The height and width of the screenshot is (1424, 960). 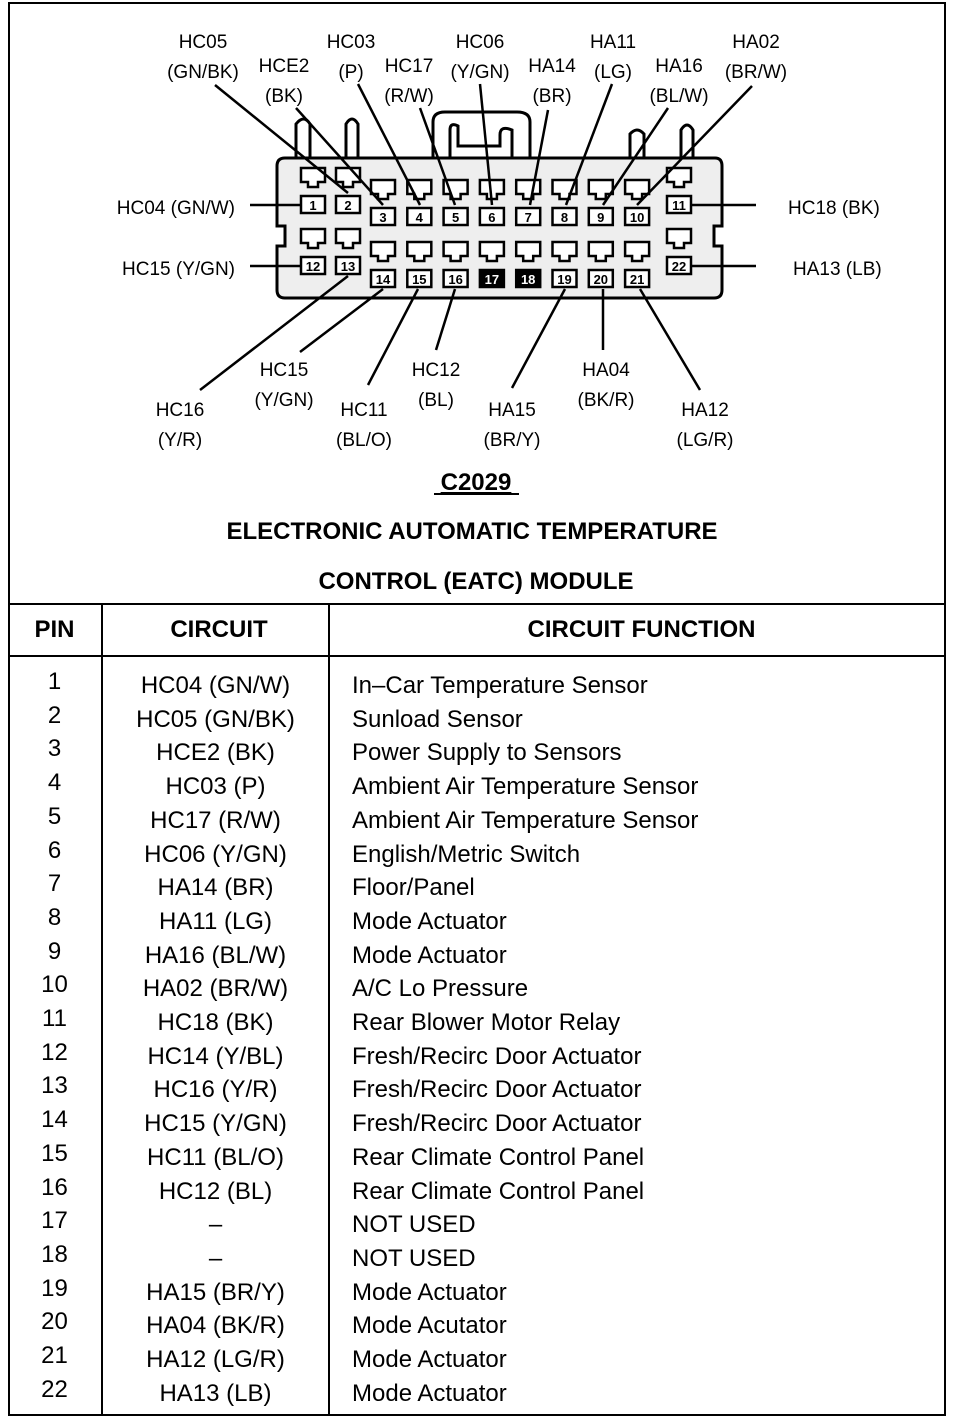 I want to click on table-row: 4 HC03 (P) Ambient Air Temperature Sensor, so click(x=477, y=788).